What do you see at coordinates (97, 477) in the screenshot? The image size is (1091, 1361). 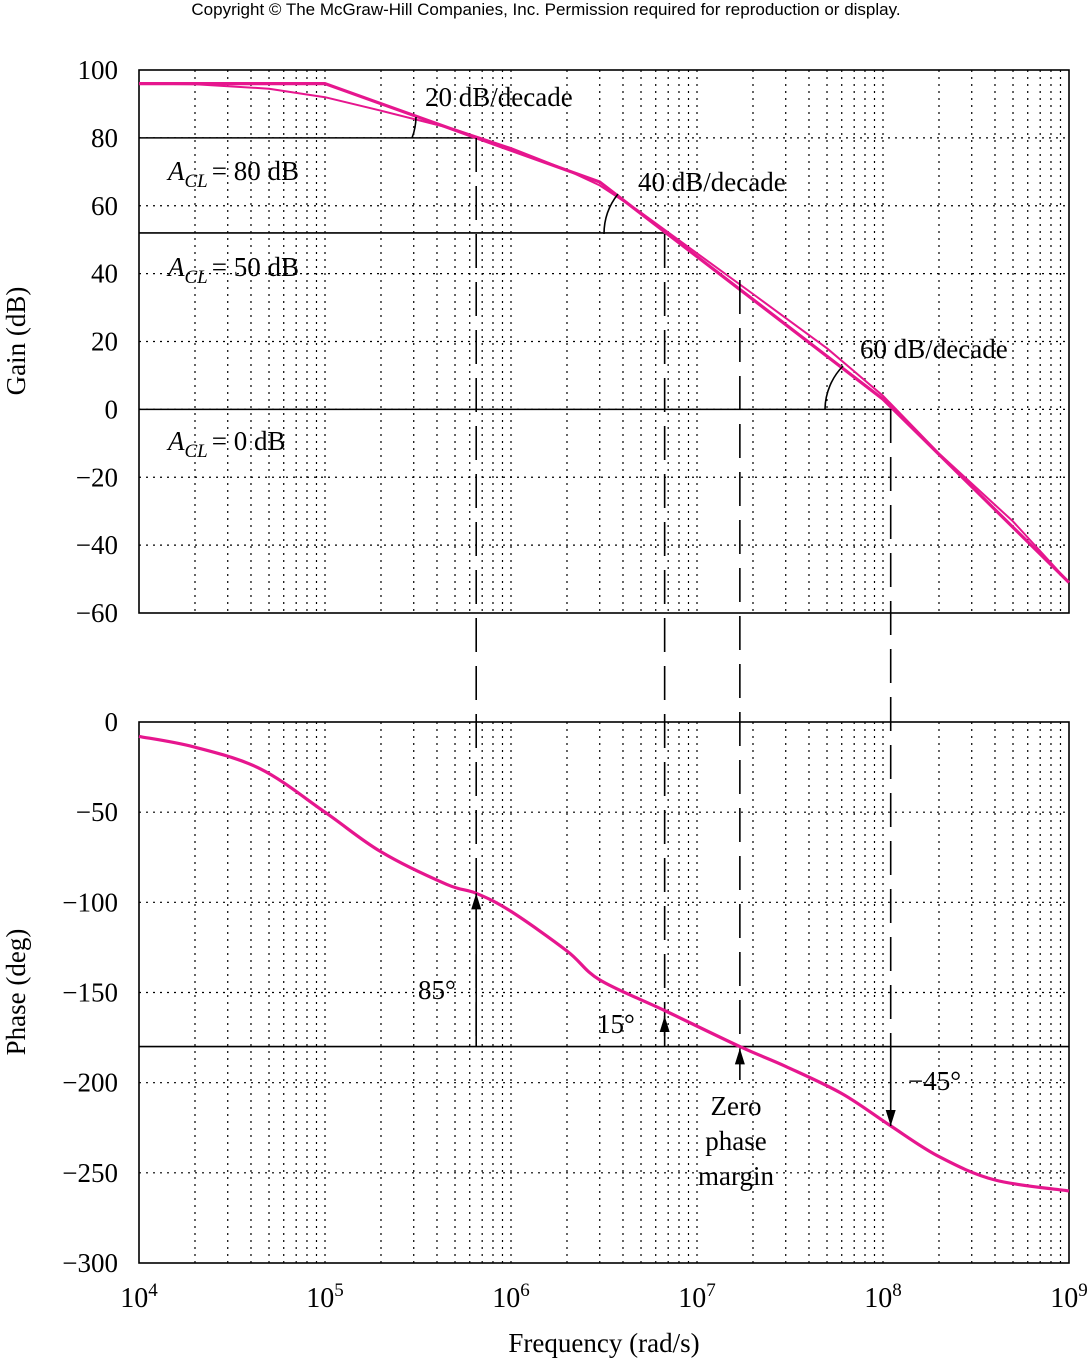 I see `gain-y-tick-label: −20` at bounding box center [97, 477].